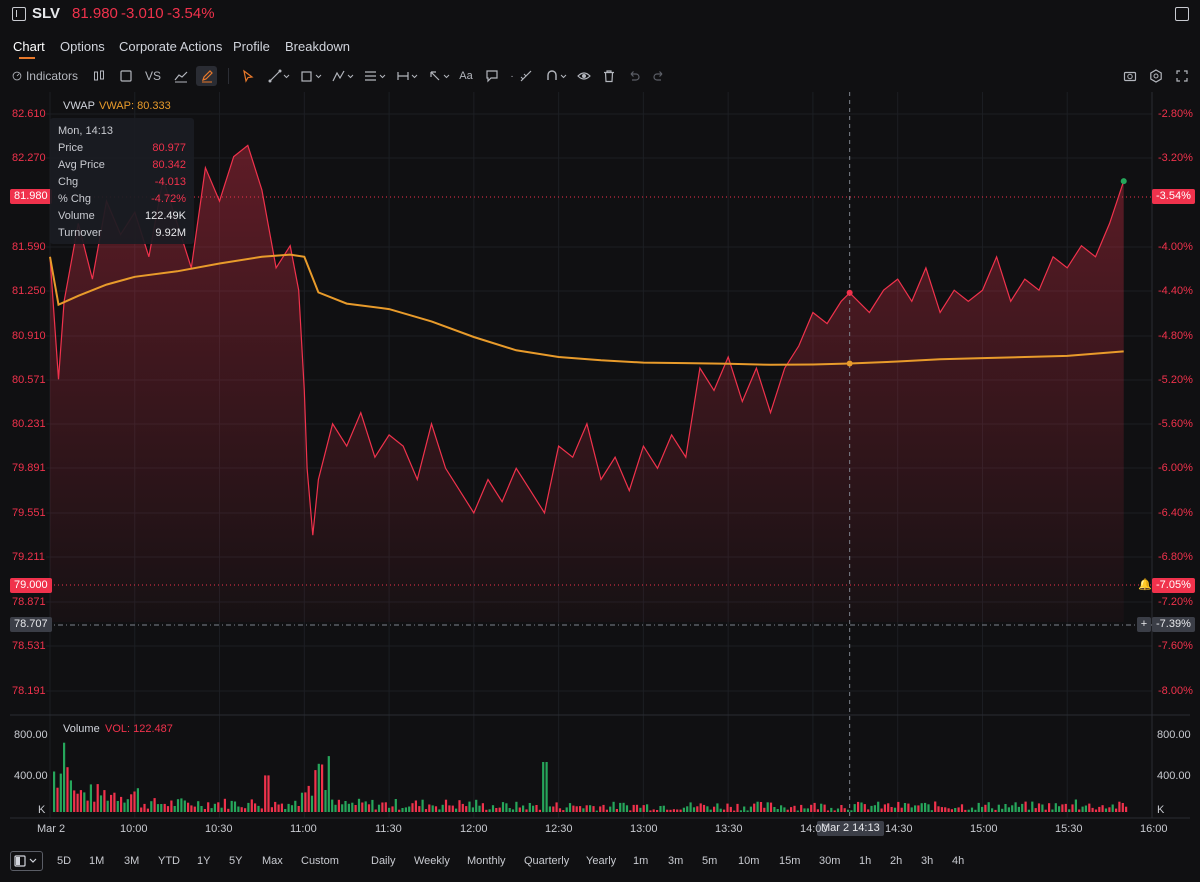 The height and width of the screenshot is (882, 1200). What do you see at coordinates (1130, 76) in the screenshot?
I see `screenshot-button` at bounding box center [1130, 76].